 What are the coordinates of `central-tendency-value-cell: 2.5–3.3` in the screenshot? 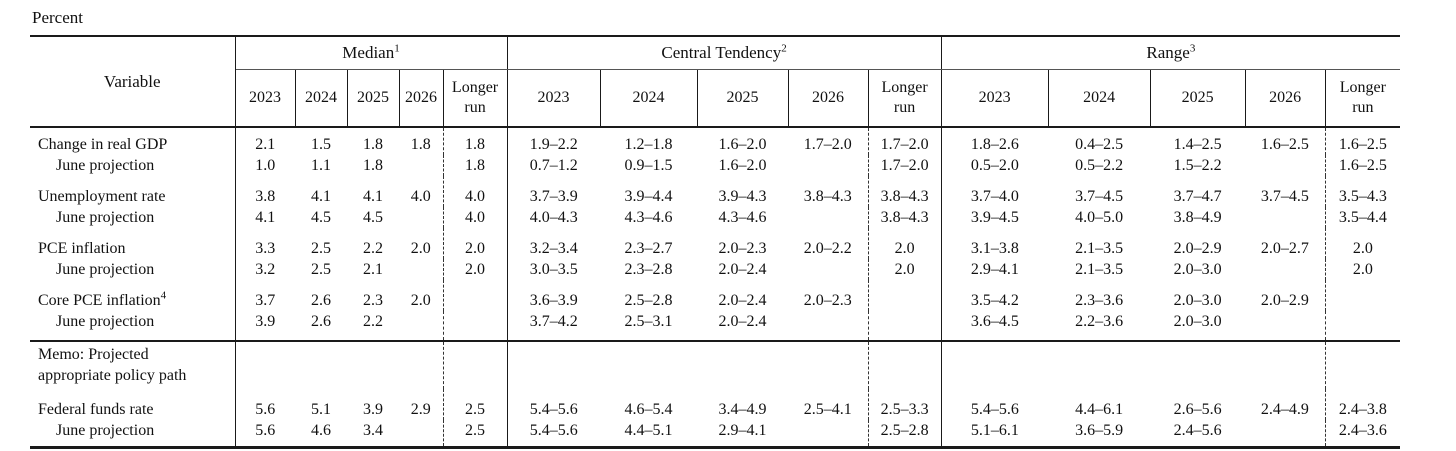 It's located at (904, 404).